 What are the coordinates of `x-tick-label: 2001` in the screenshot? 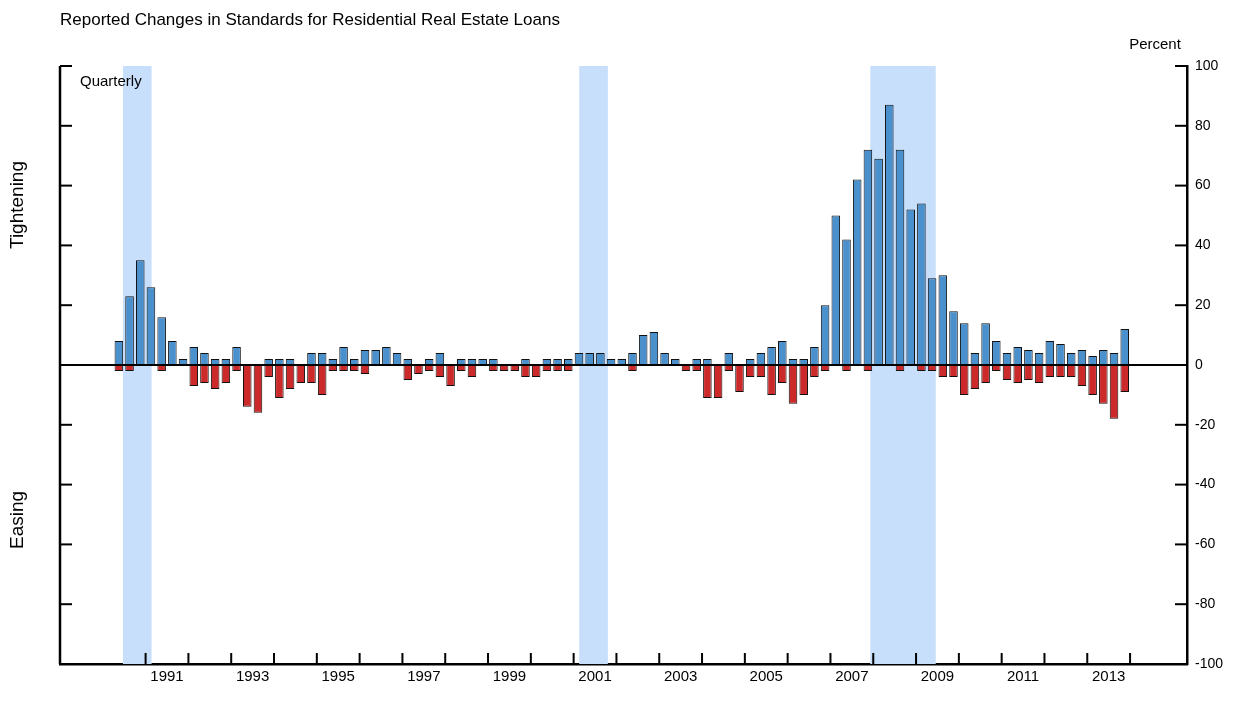 It's located at (595, 676).